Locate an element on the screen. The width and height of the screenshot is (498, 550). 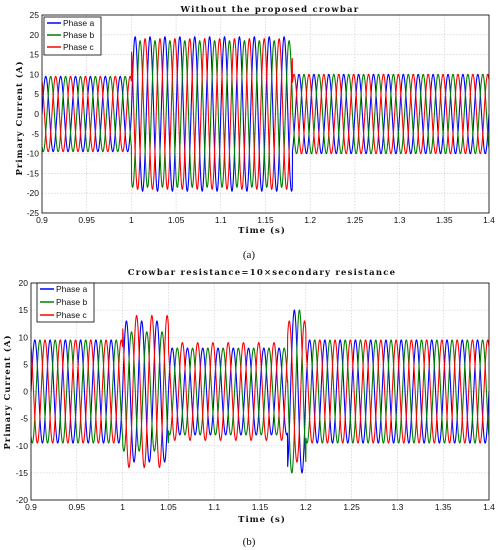
panel-caption: (a) is located at coordinates (249, 255).